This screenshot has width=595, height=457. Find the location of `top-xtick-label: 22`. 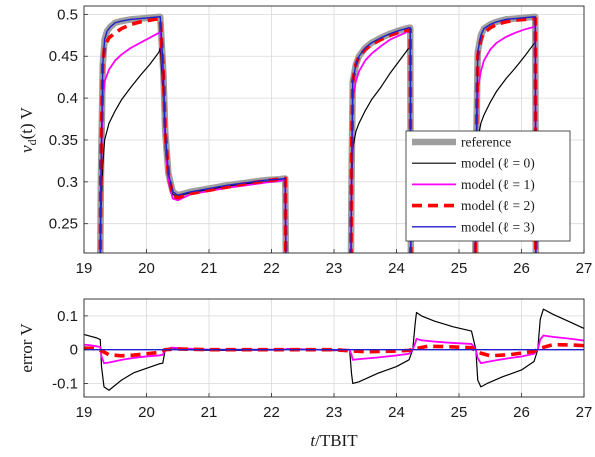

top-xtick-label: 22 is located at coordinates (271, 268).